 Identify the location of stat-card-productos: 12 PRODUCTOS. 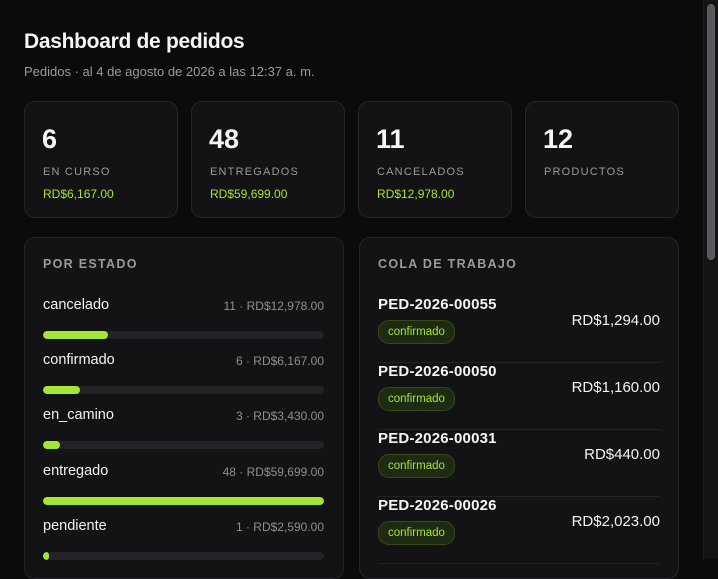
(602, 159).